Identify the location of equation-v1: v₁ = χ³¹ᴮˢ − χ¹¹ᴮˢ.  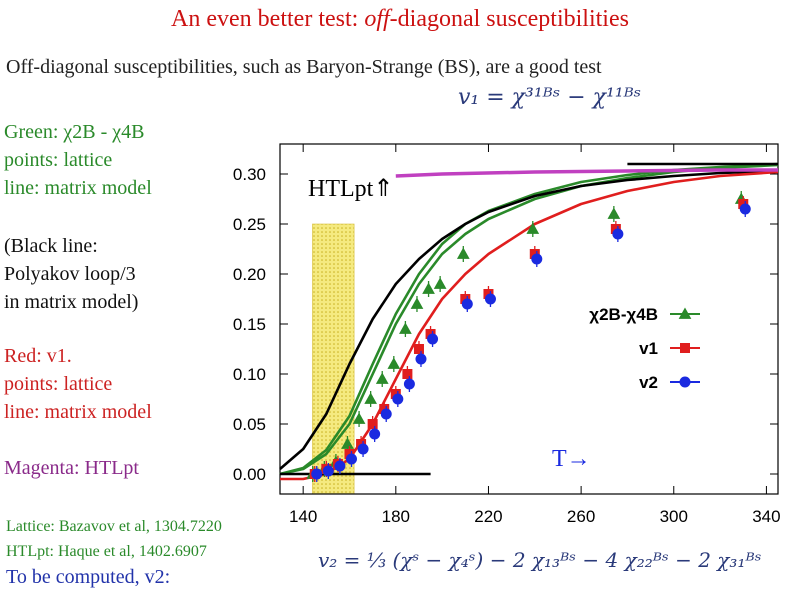
(550, 97).